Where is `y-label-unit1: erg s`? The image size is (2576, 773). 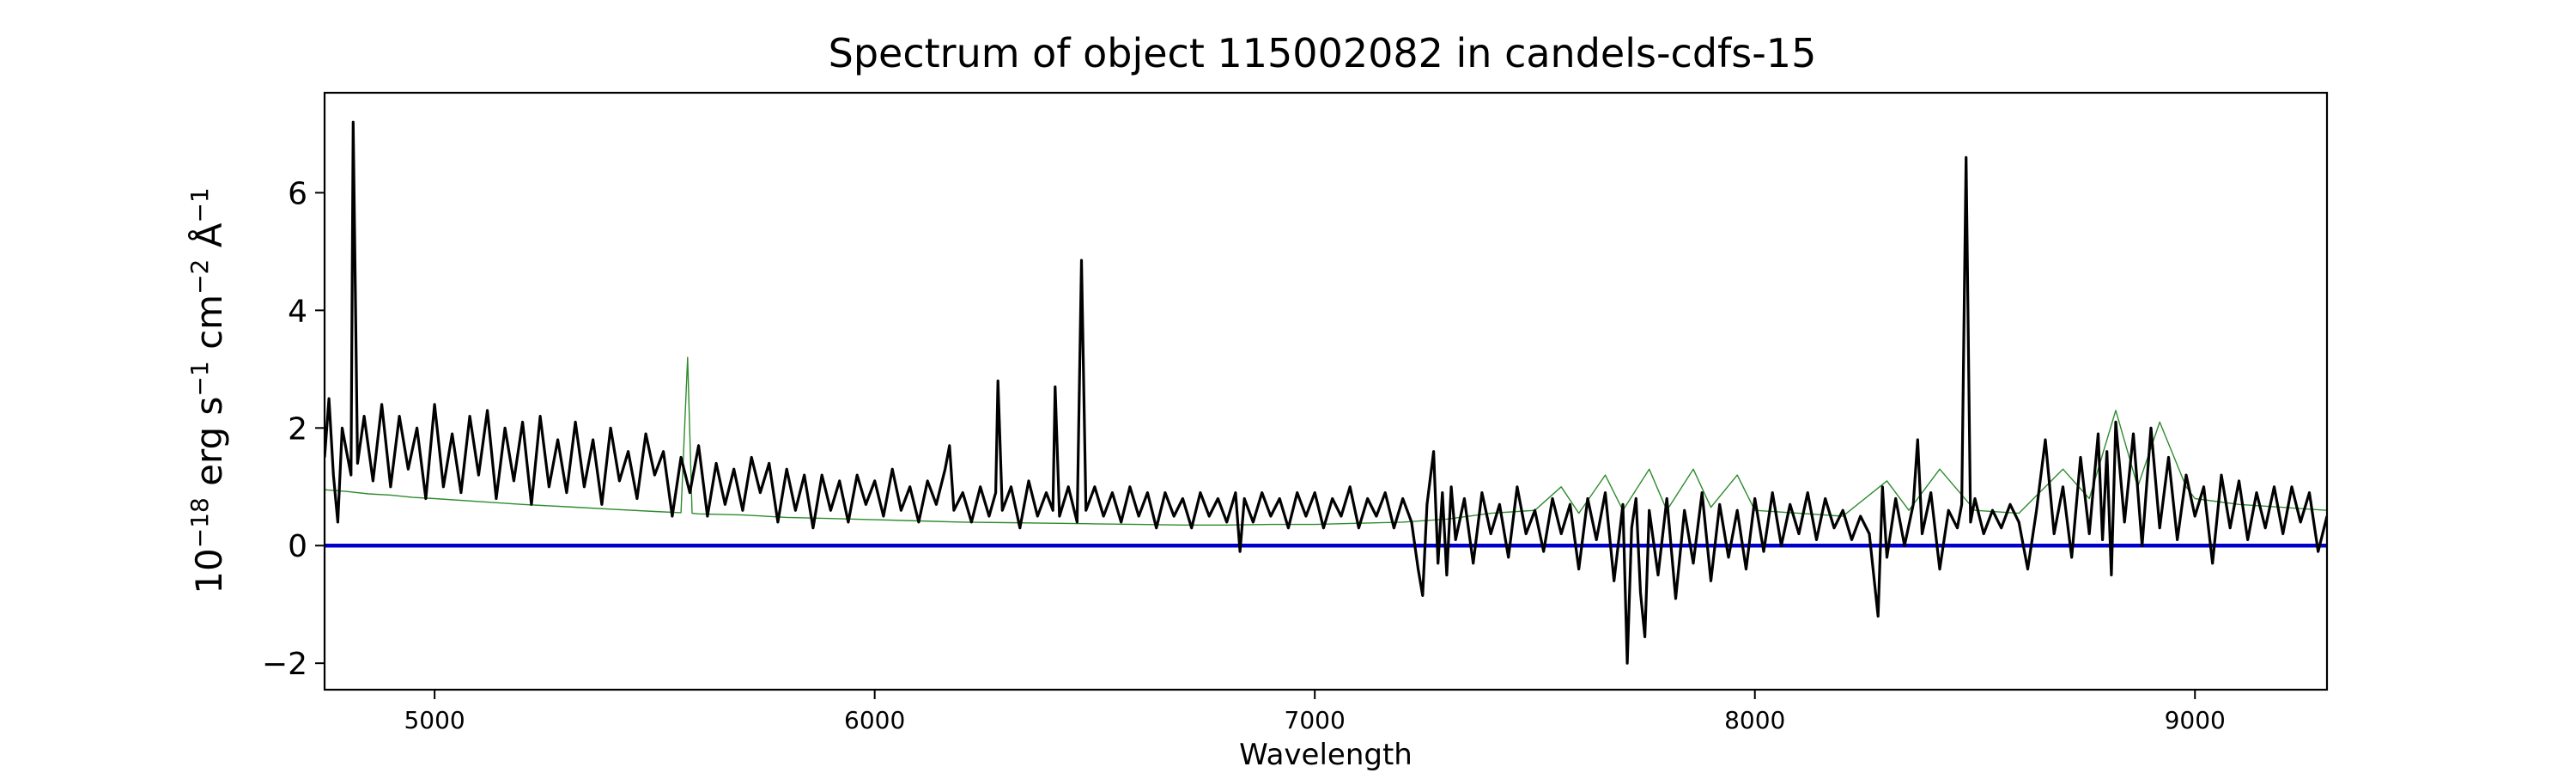 y-label-unit1: erg s is located at coordinates (209, 447).